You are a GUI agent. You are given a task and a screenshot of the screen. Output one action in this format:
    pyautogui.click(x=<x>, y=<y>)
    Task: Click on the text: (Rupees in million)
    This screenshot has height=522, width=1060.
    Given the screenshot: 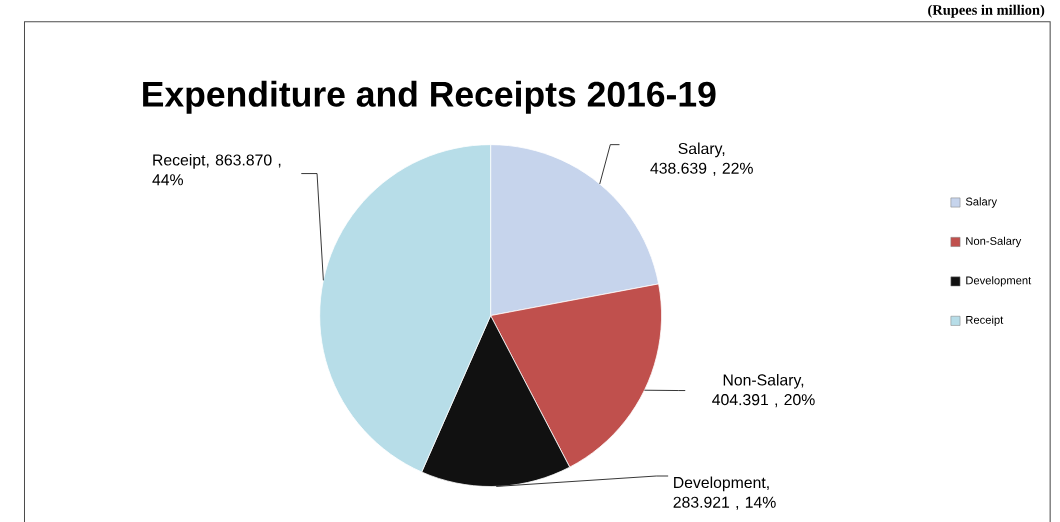 What is the action you would take?
    pyautogui.click(x=986, y=11)
    